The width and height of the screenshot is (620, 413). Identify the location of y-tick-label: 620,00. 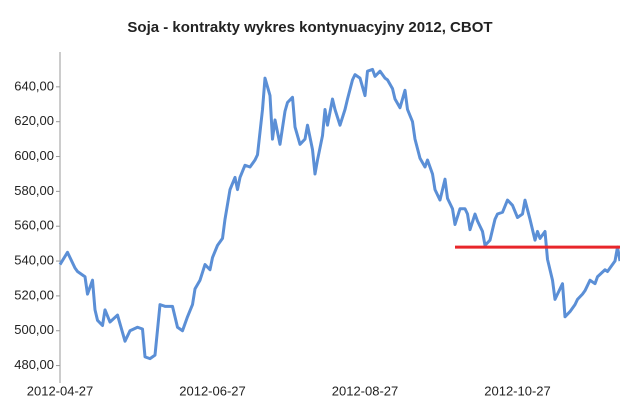
(34, 120).